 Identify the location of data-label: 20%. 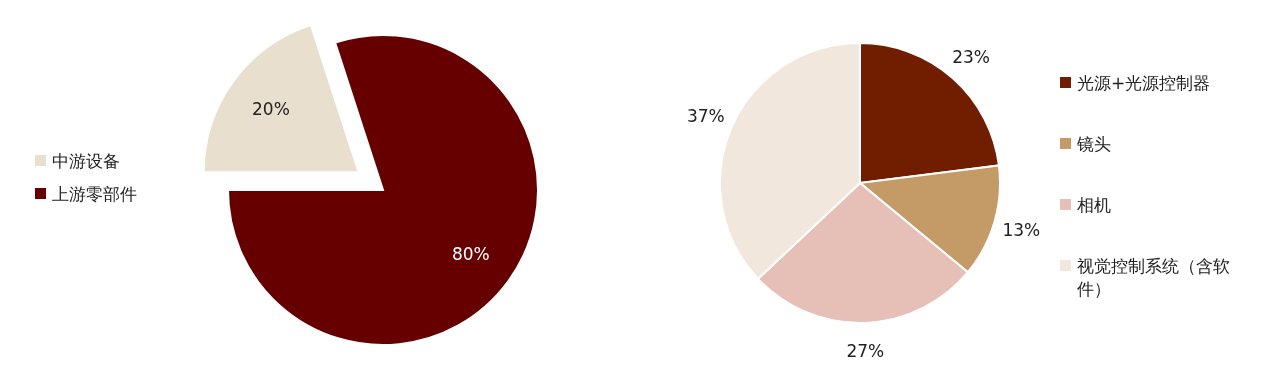
(271, 108).